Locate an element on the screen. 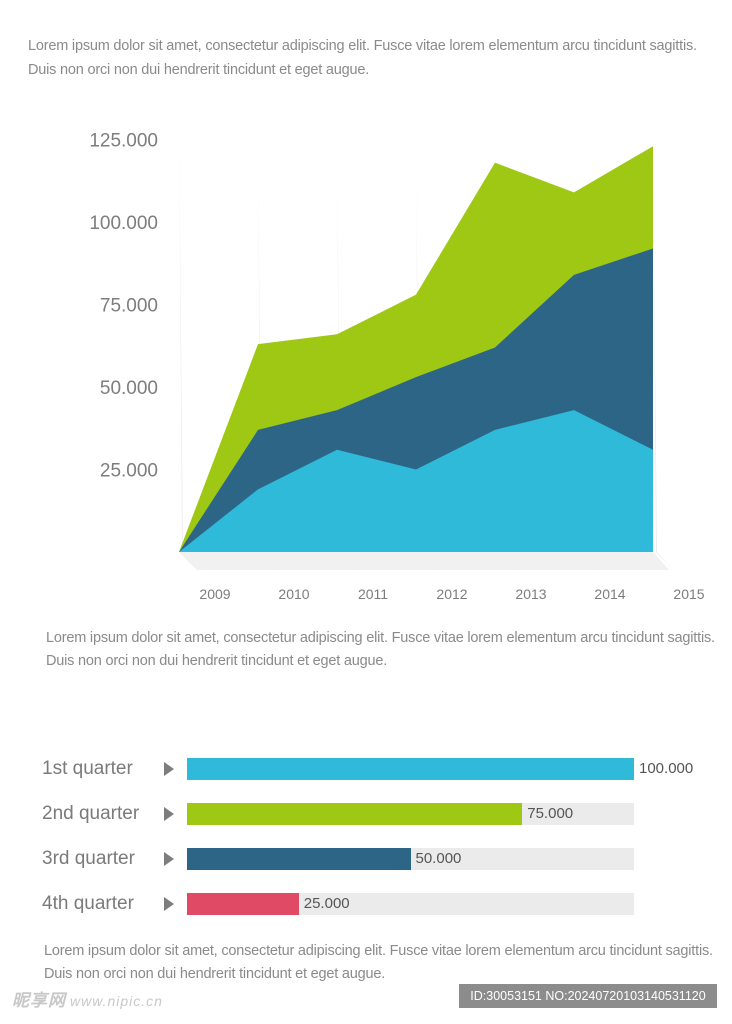 This screenshot has width=732, height=1024. x-tick-label: 2014 is located at coordinates (609, 594).